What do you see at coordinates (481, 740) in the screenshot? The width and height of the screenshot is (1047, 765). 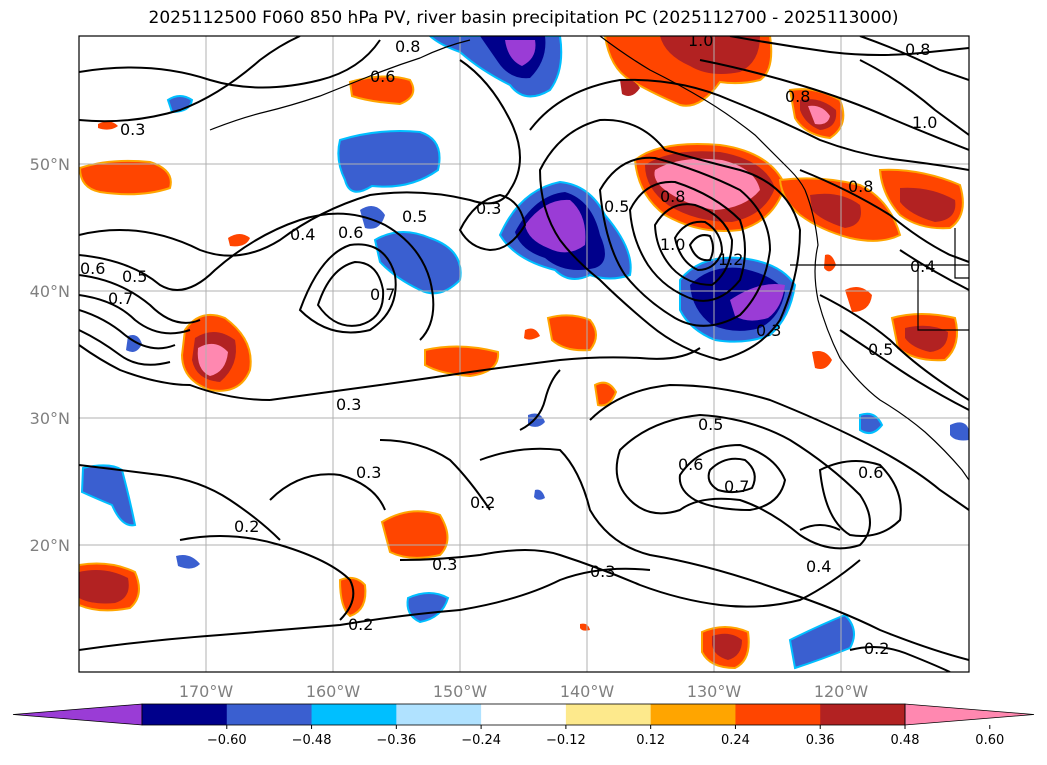 I see `colorbar-tick-label: −0.24` at bounding box center [481, 740].